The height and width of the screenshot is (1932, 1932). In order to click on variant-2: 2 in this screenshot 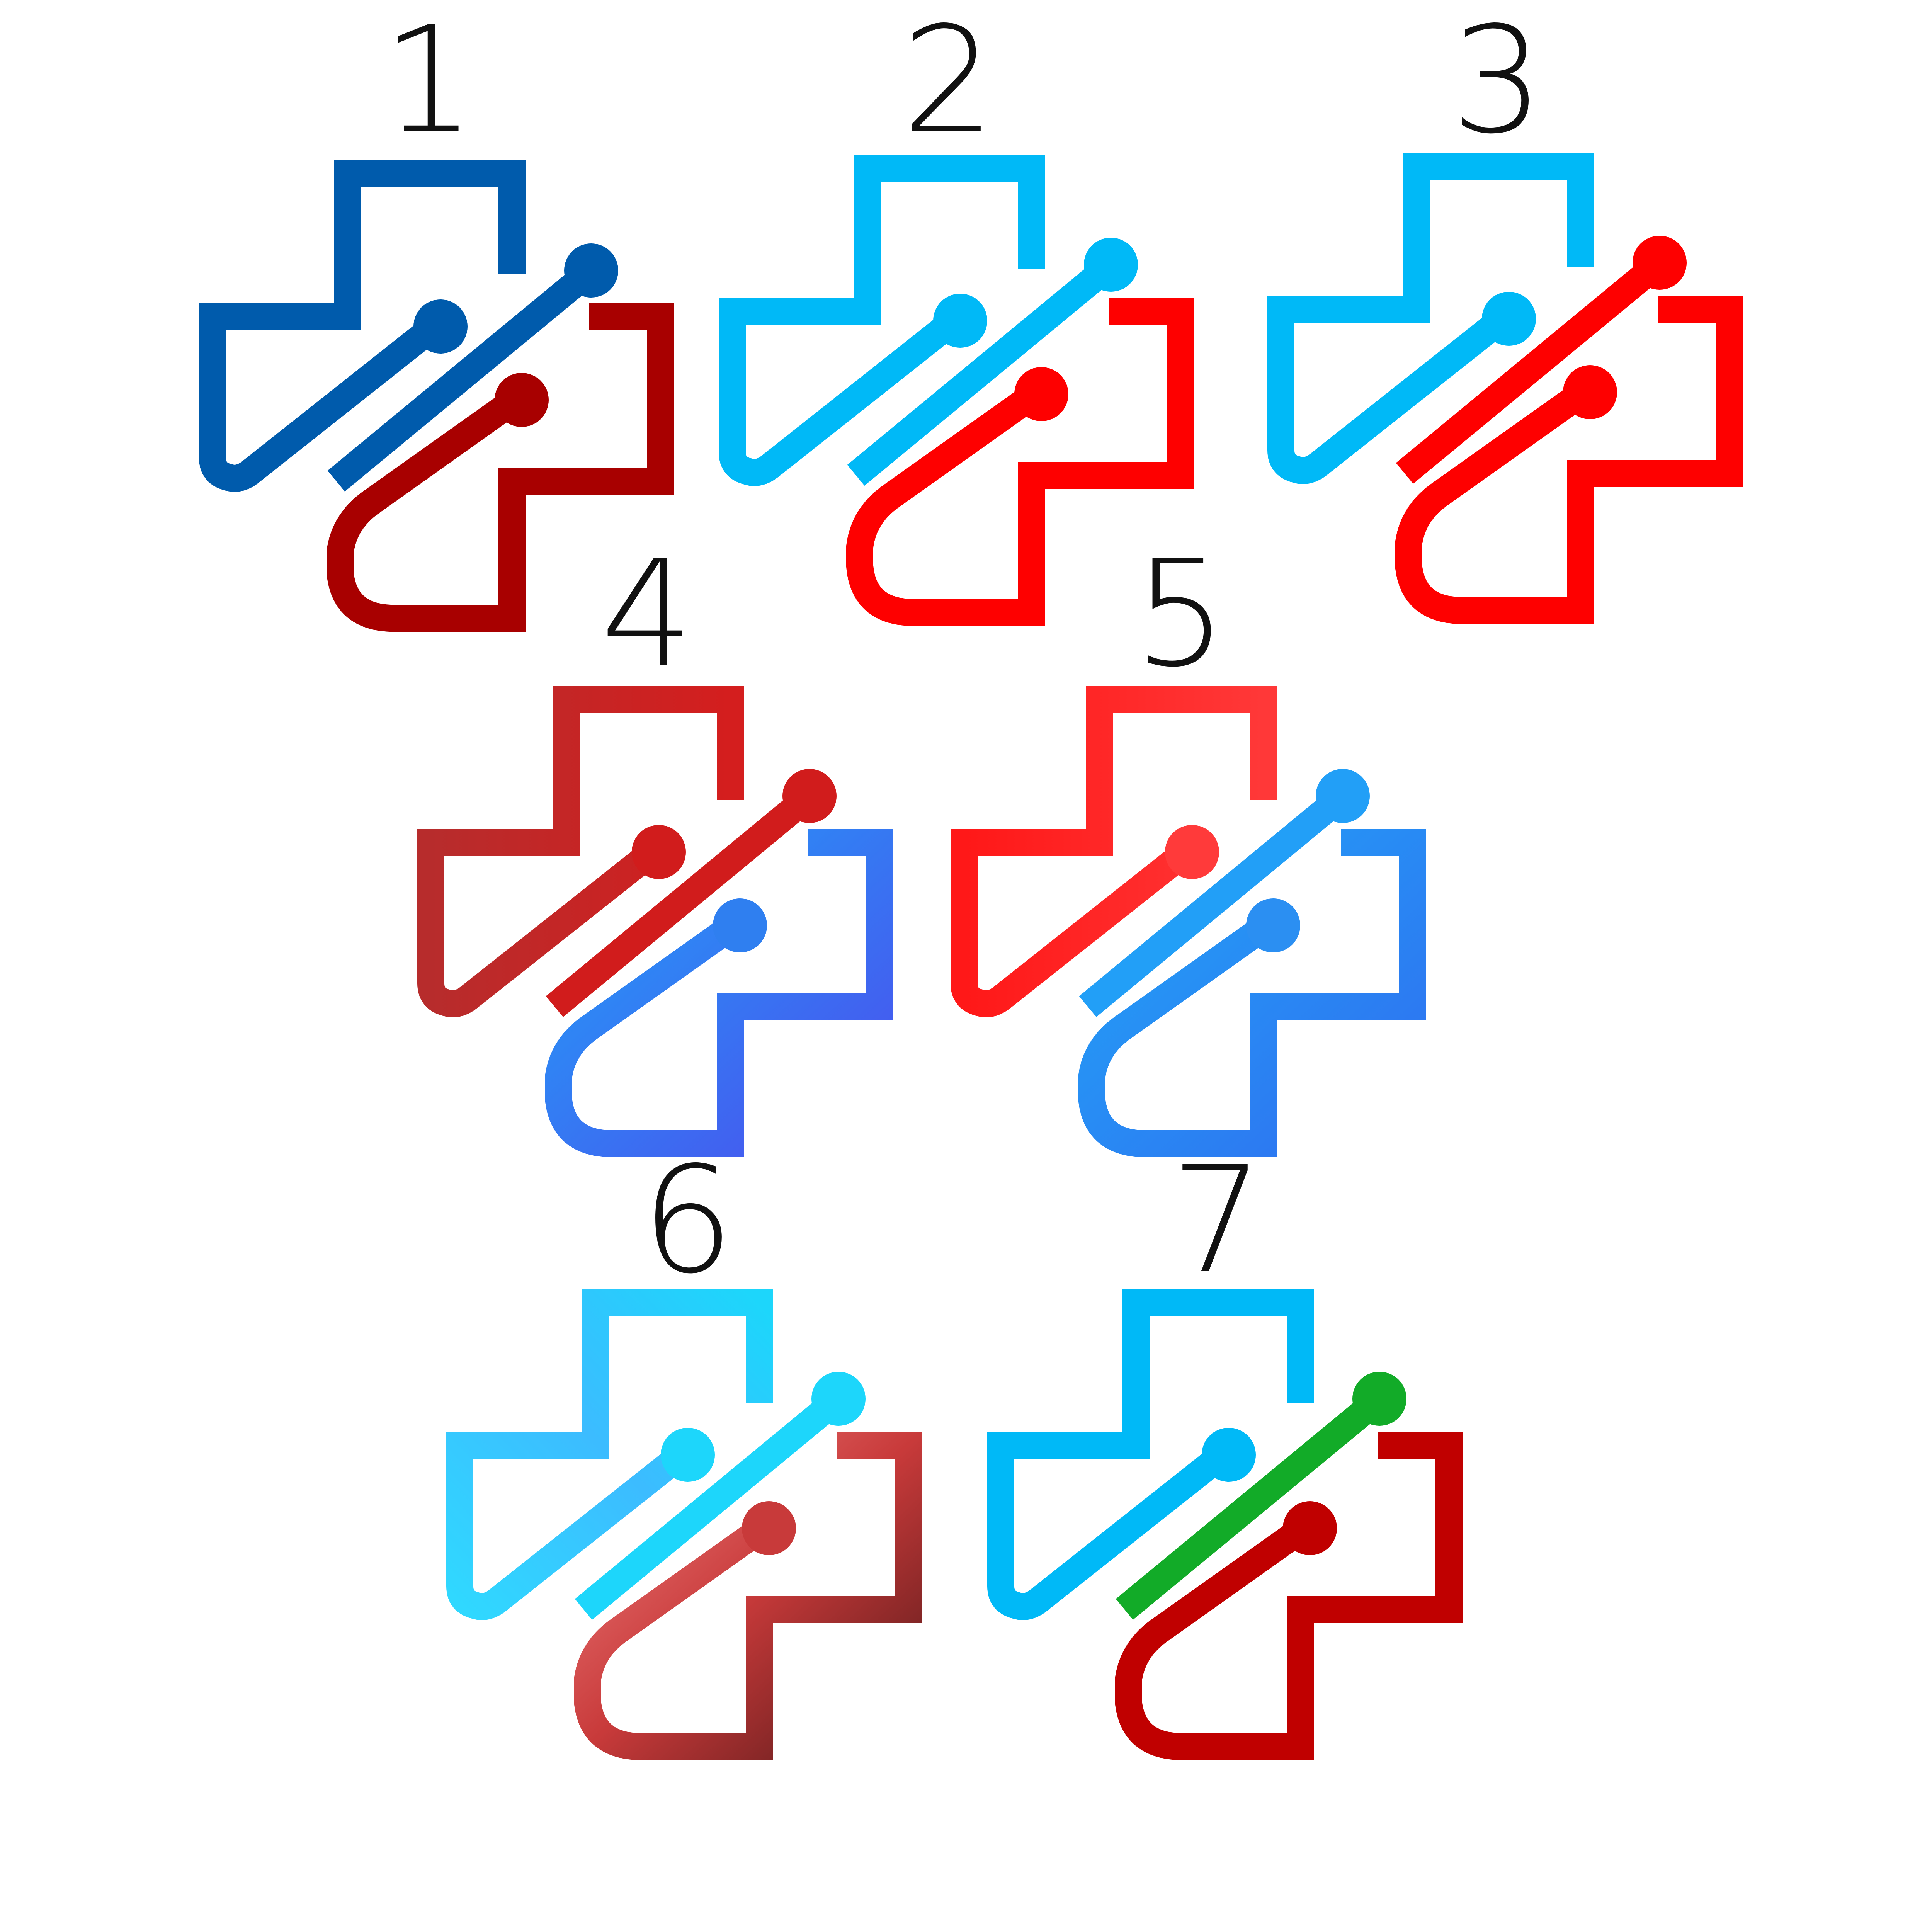, I will do `click(956, 313)`.